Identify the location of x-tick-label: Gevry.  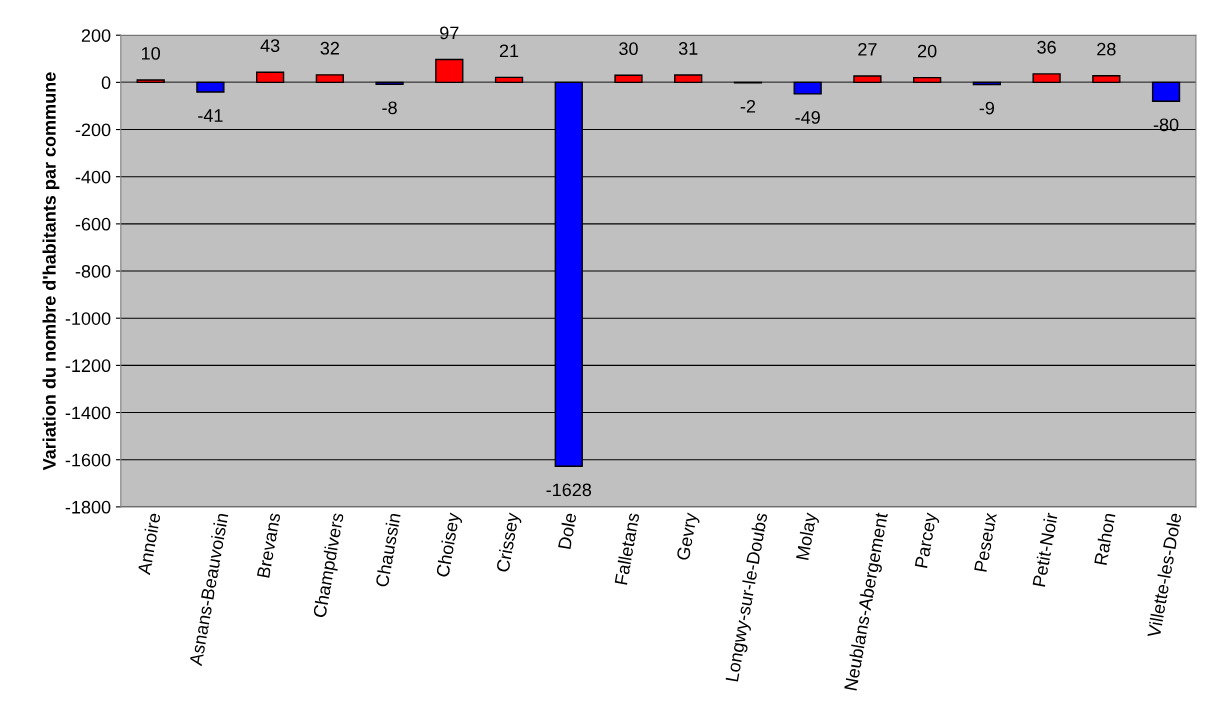
(688, 536).